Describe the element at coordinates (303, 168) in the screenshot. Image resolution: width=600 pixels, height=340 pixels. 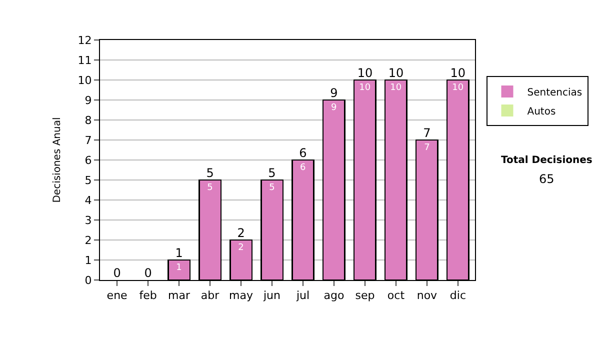
I see `data-label: 6` at that location.